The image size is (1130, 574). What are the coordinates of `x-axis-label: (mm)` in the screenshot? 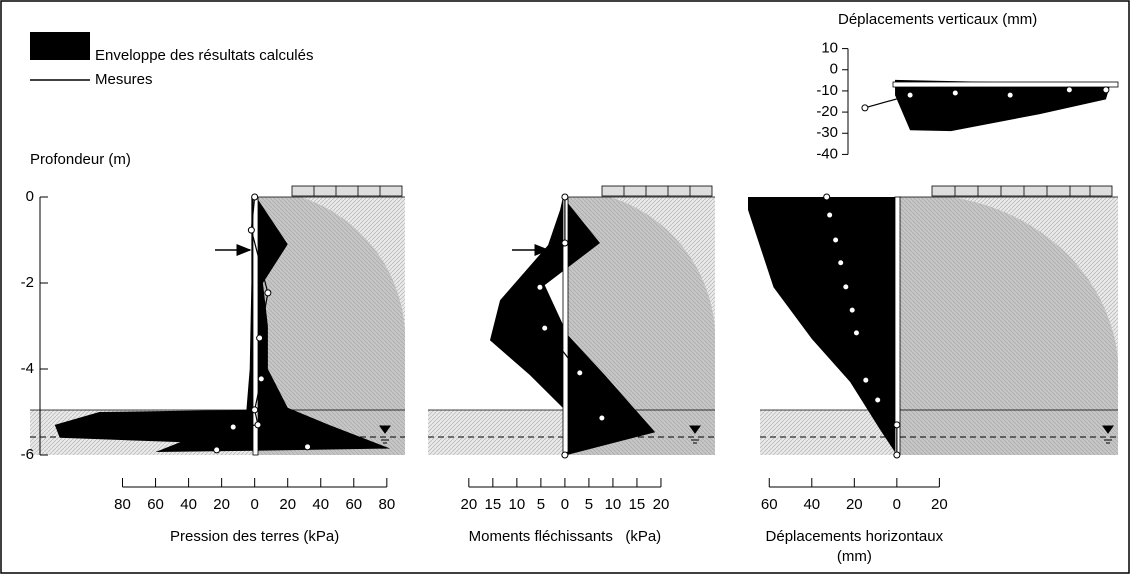 It's located at (854, 556).